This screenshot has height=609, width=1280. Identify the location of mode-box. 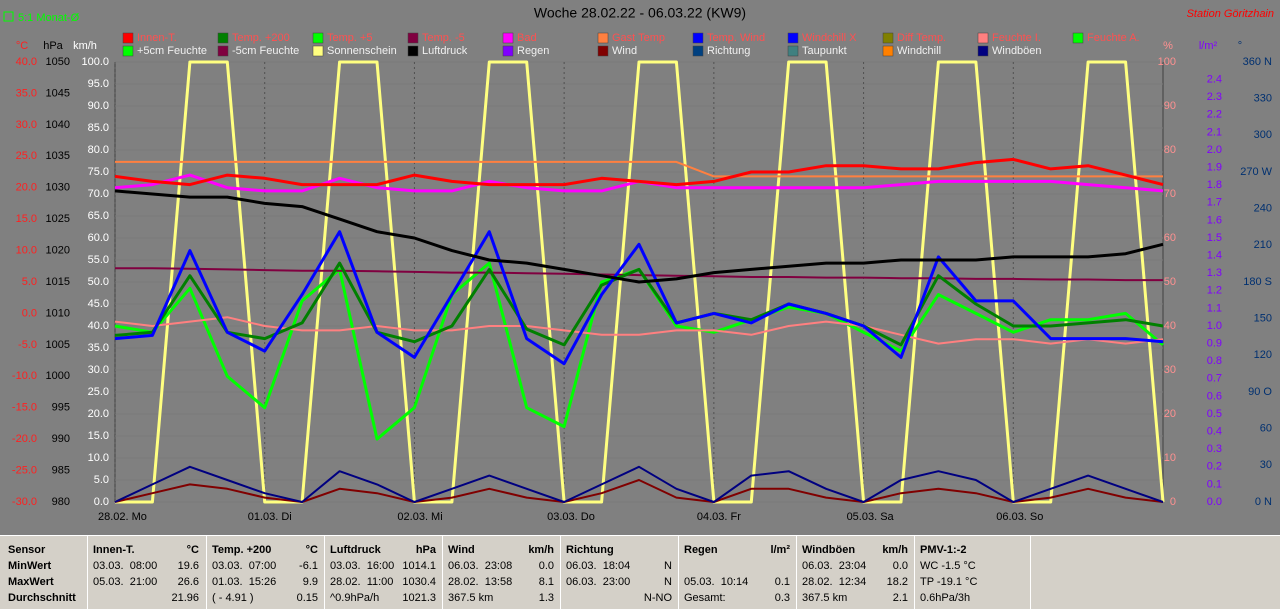
(8, 16).